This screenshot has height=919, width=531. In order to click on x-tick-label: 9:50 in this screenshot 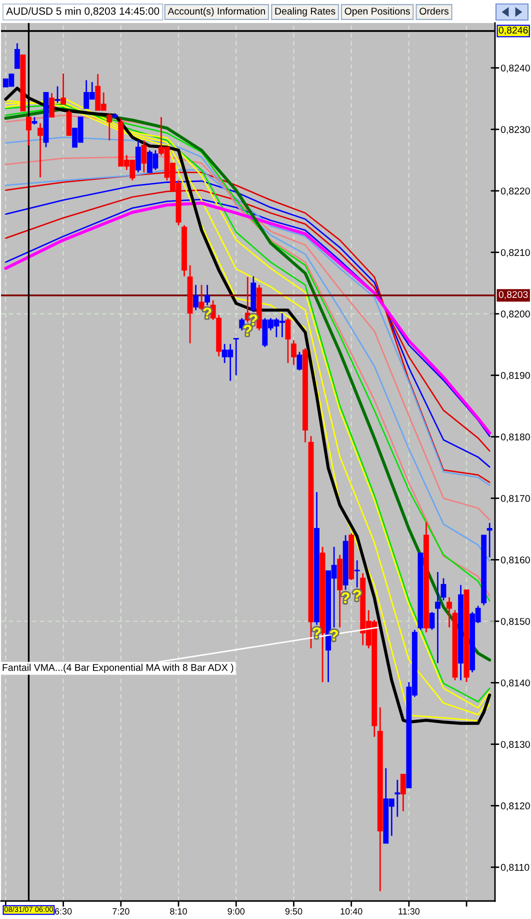, I will do `click(293, 911)`.